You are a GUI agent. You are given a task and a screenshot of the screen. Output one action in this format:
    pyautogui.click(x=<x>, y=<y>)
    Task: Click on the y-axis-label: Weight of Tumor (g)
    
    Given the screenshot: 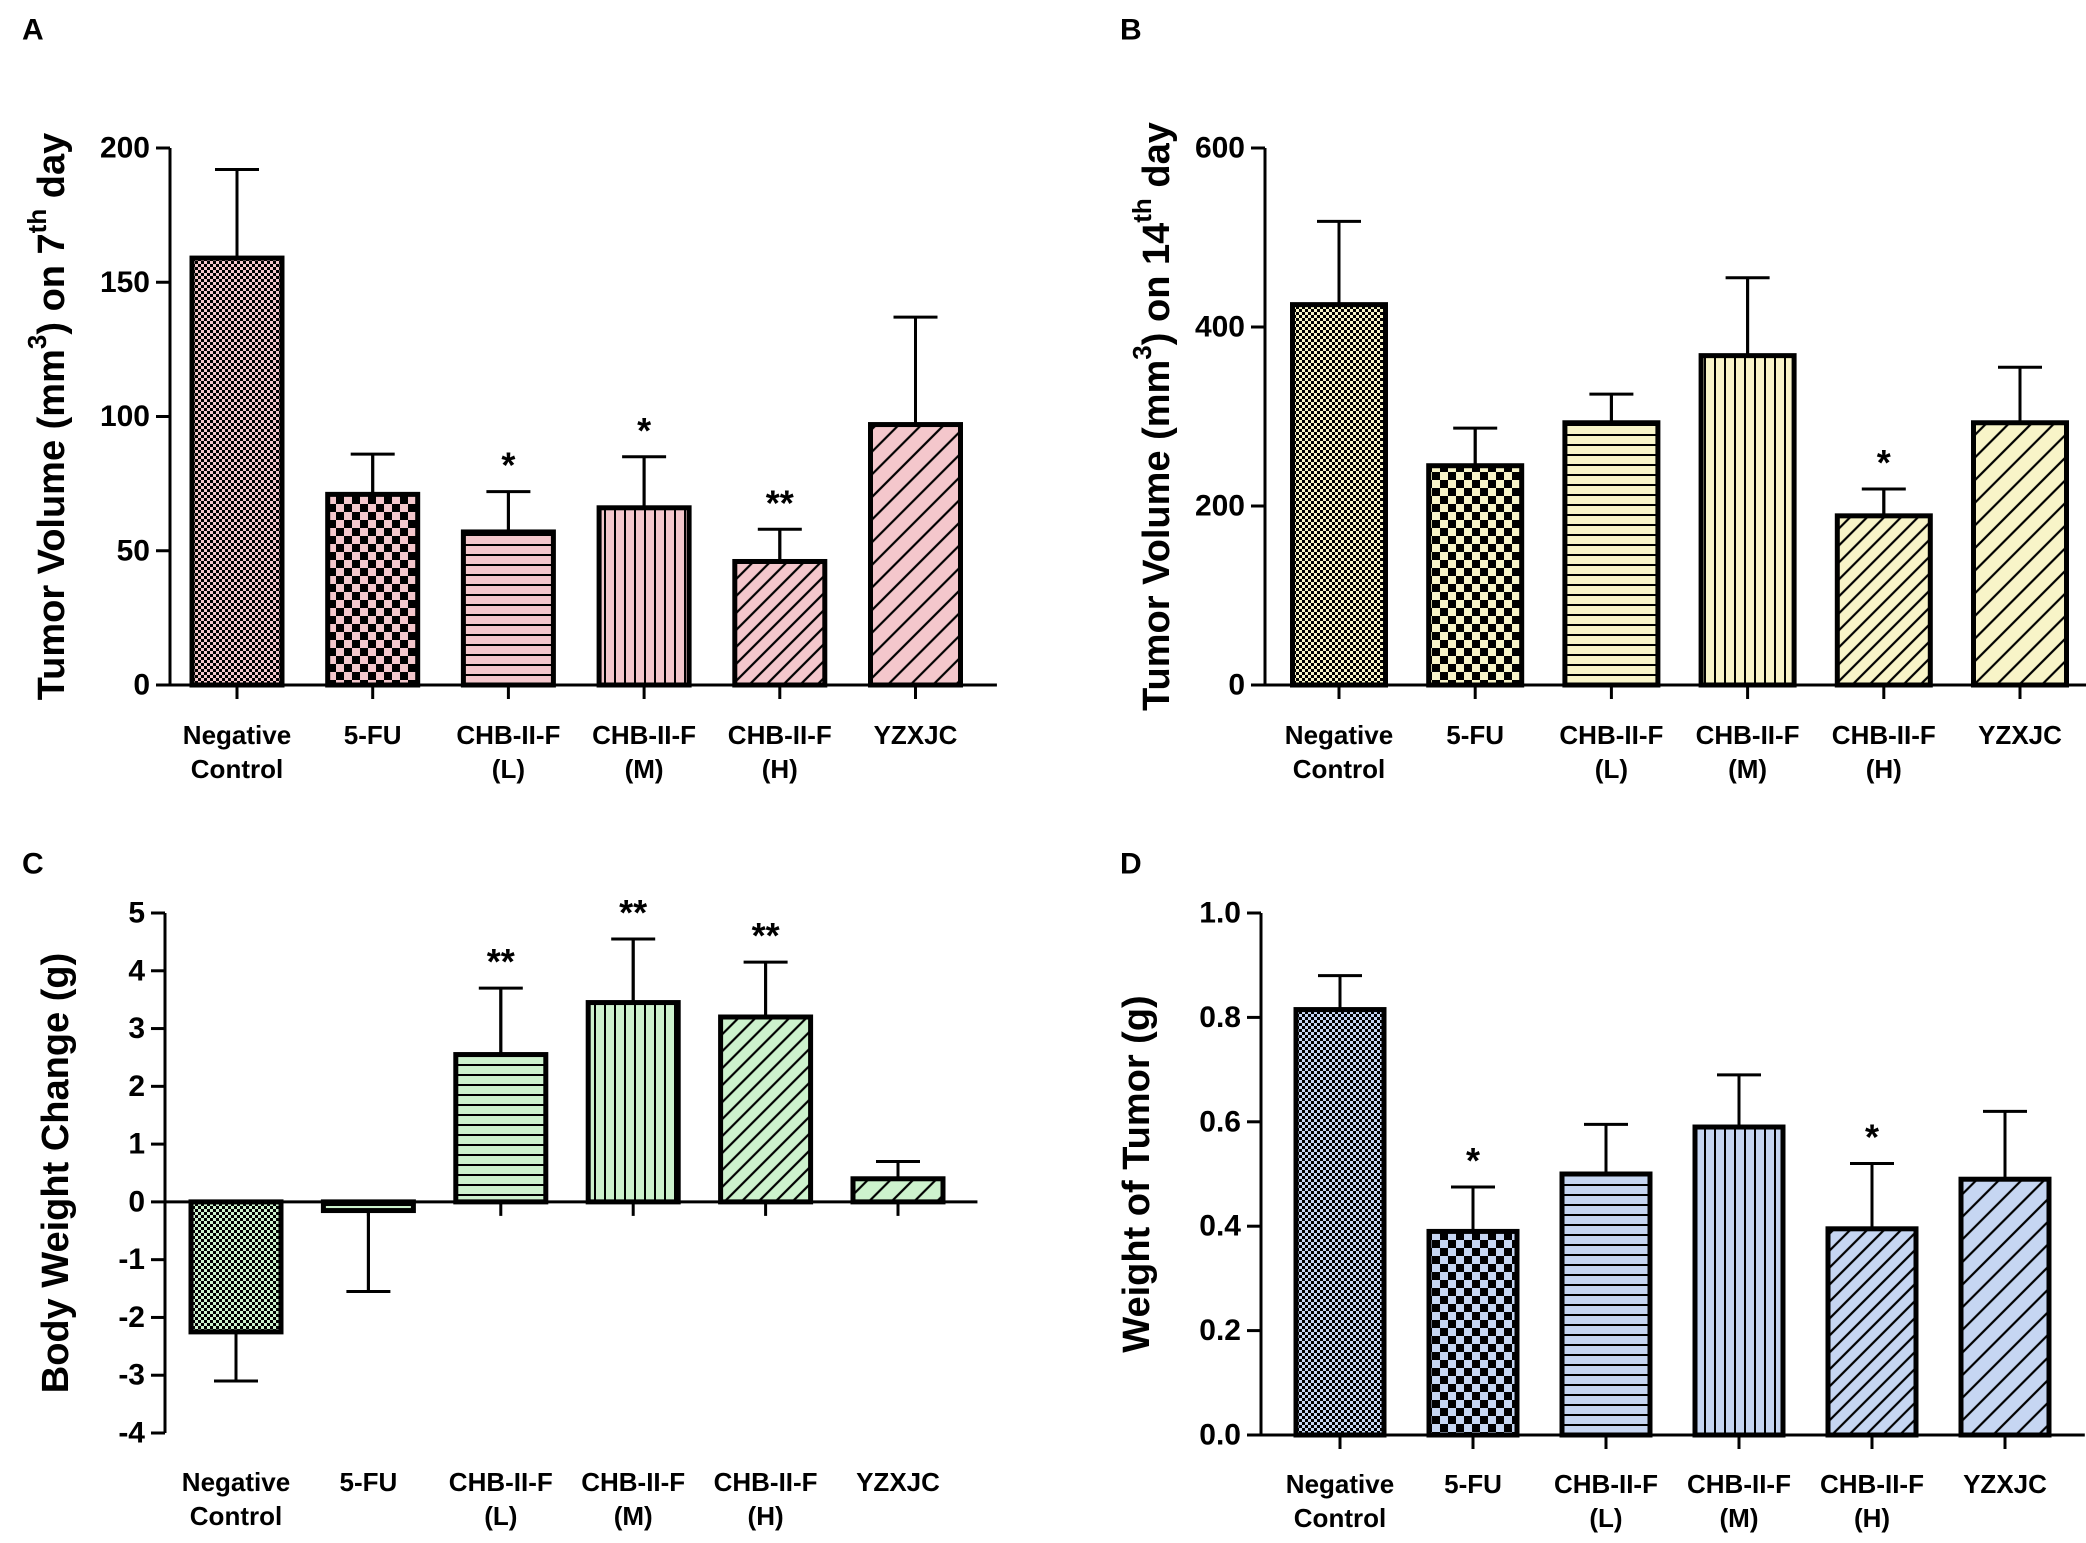 What is the action you would take?
    pyautogui.click(x=1137, y=1173)
    